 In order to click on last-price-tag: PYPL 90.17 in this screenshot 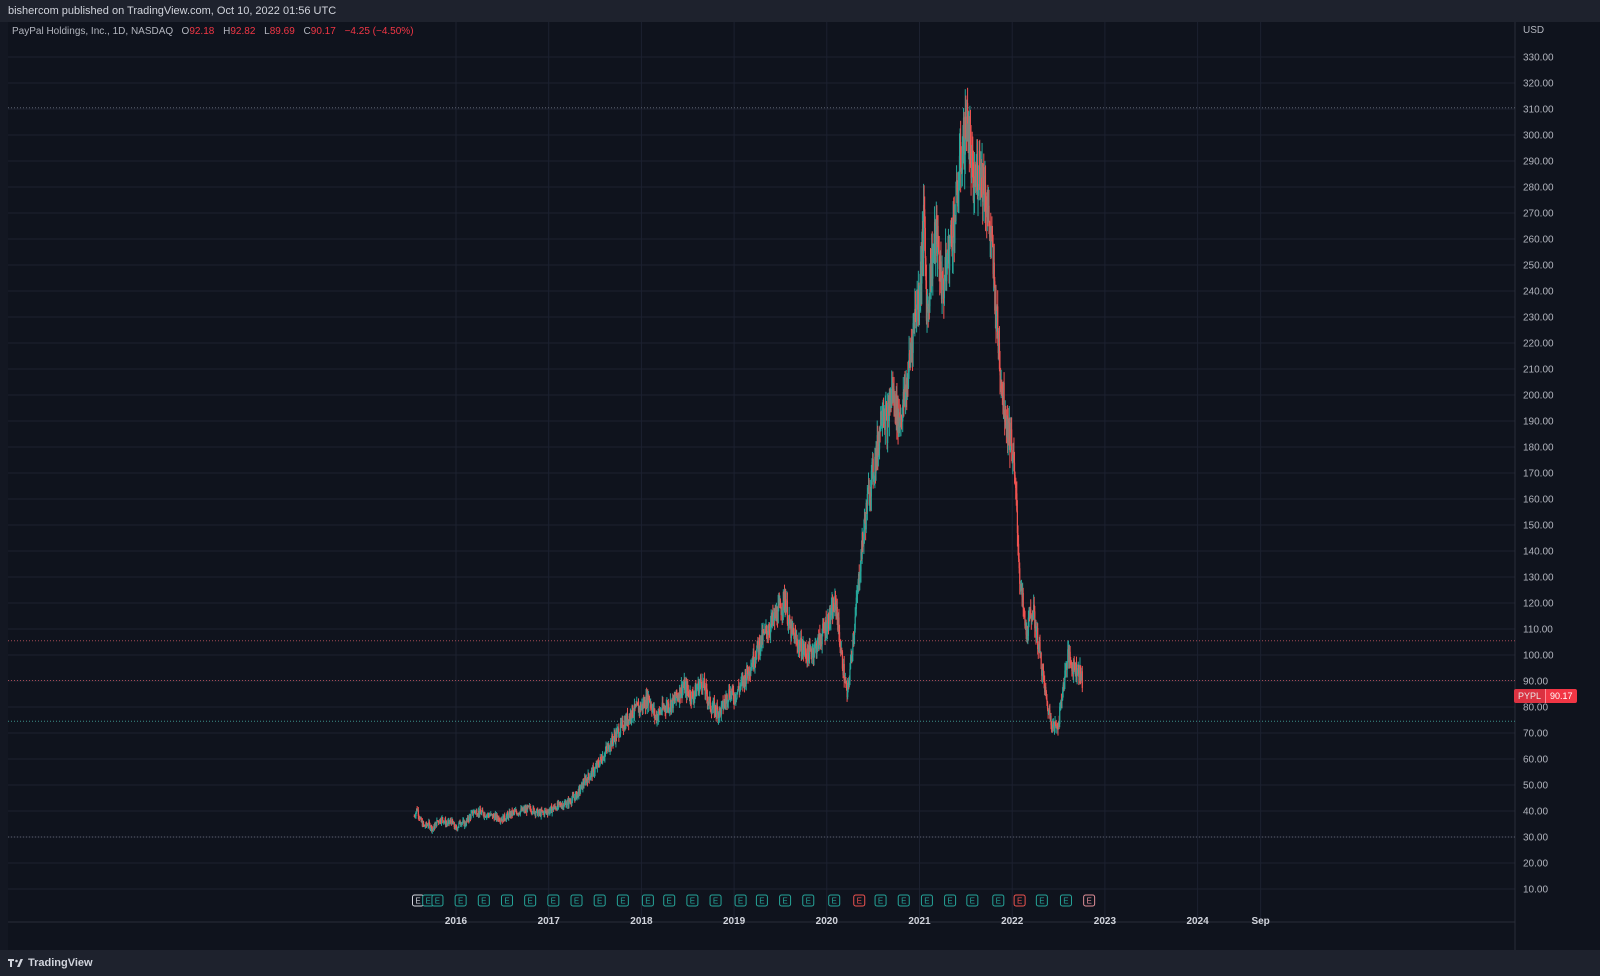, I will do `click(1545, 696)`.